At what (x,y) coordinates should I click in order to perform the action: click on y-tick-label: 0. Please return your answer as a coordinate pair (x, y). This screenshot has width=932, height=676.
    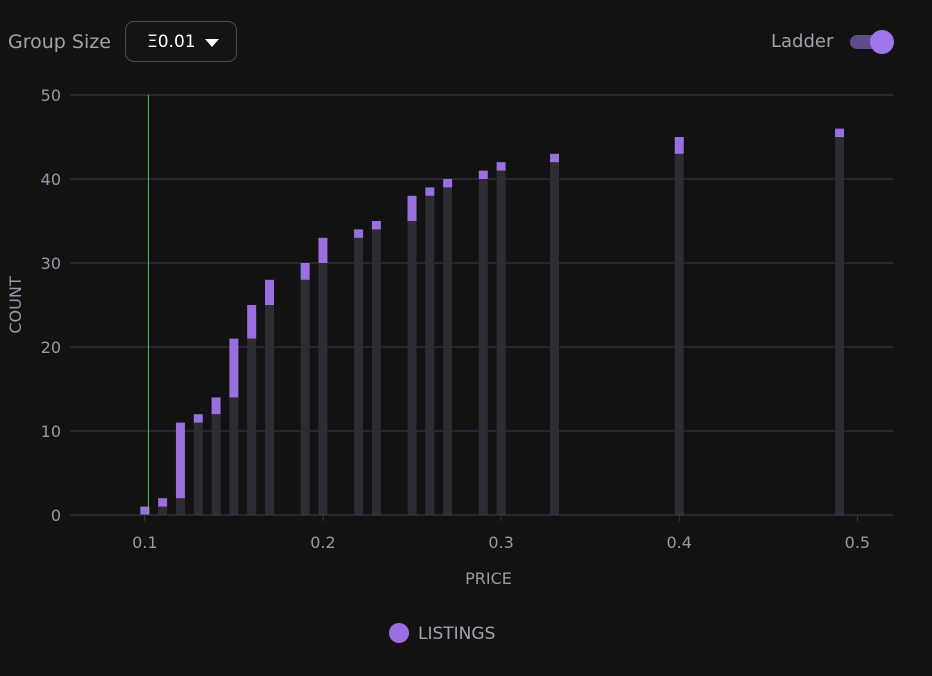
    Looking at the image, I should click on (56, 515).